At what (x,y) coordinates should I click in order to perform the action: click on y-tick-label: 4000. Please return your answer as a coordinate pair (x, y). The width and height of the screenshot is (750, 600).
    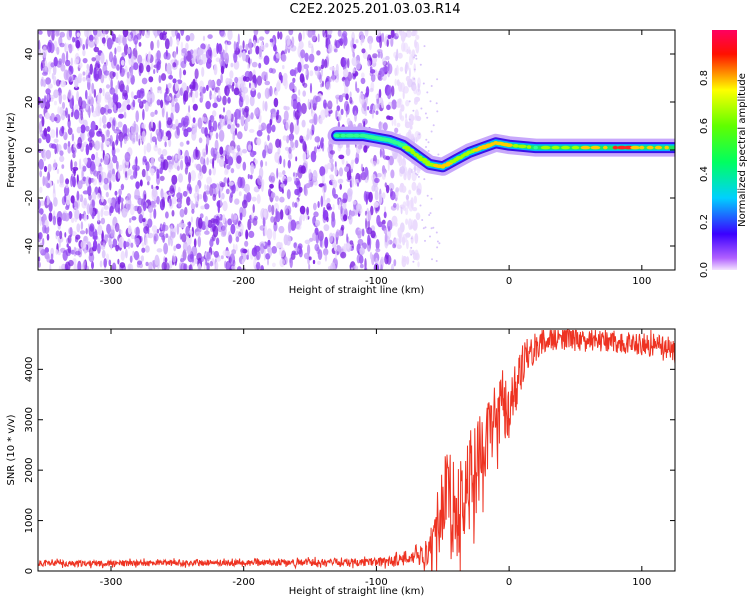
    Looking at the image, I should click on (29, 369).